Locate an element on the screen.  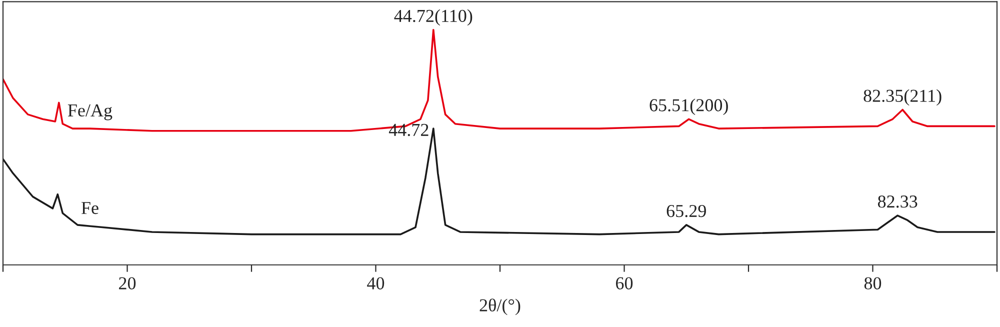
x-tick-label: 20 is located at coordinates (127, 283).